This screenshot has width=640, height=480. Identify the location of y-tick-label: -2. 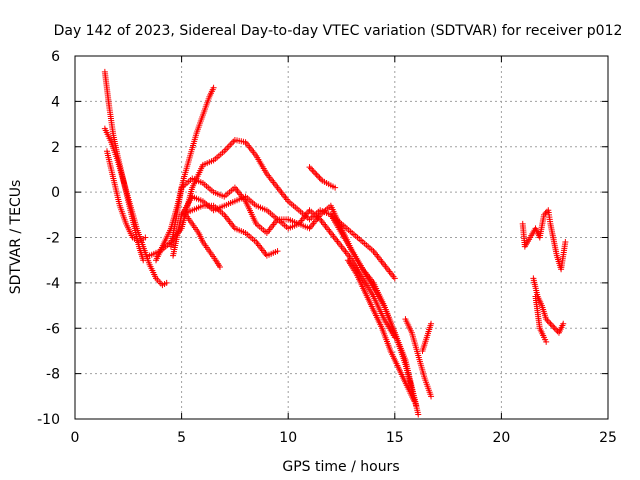
(53, 239).